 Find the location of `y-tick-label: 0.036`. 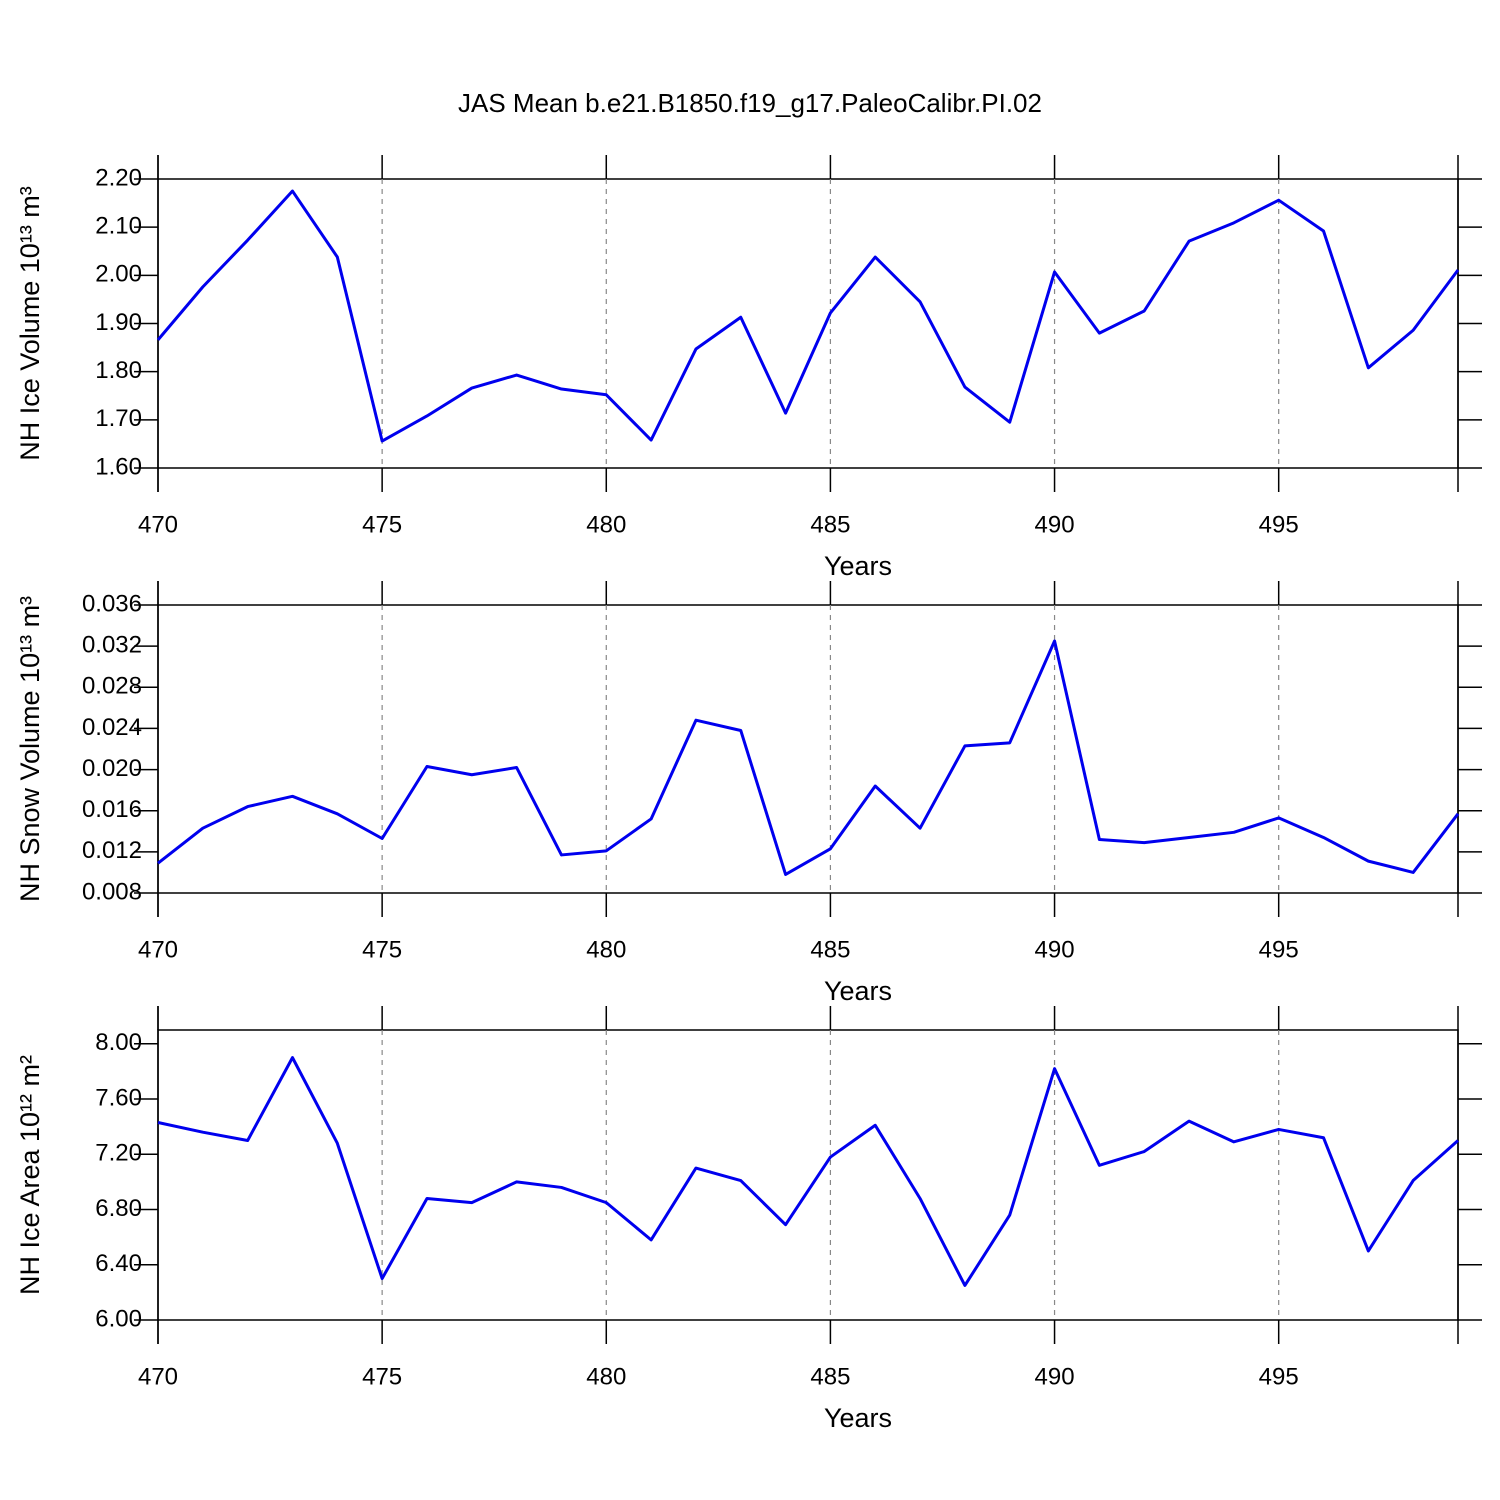

y-tick-label: 0.036 is located at coordinates (112, 603).